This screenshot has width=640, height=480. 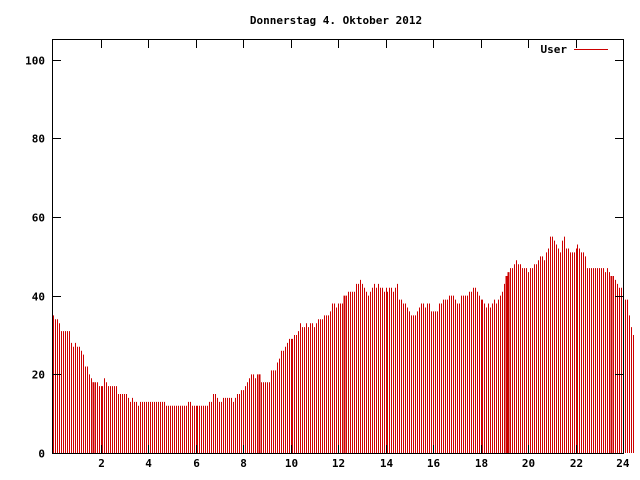 What do you see at coordinates (338, 463) in the screenshot?
I see `x-tick-label: 12` at bounding box center [338, 463].